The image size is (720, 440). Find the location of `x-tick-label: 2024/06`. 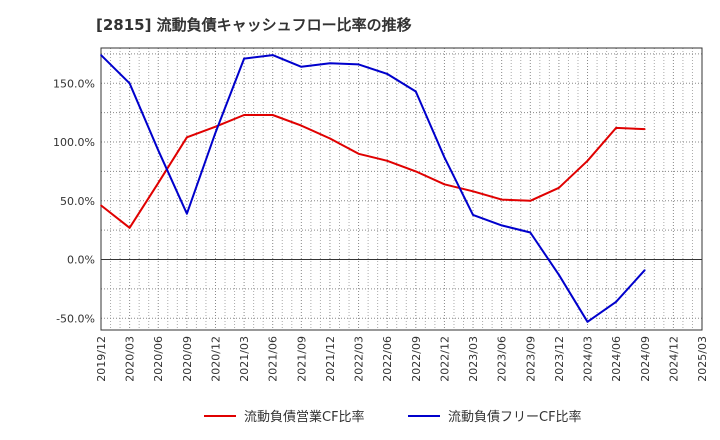

x-tick-label: 2024/06 is located at coordinates (616, 359).